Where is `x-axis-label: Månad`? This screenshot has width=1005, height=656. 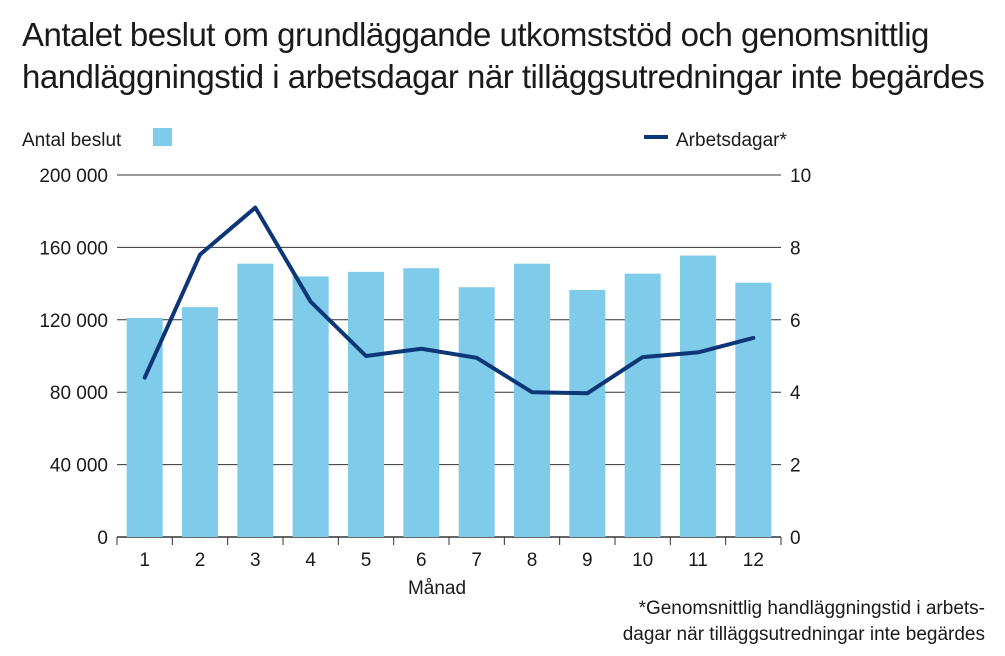 x-axis-label: Månad is located at coordinates (437, 588).